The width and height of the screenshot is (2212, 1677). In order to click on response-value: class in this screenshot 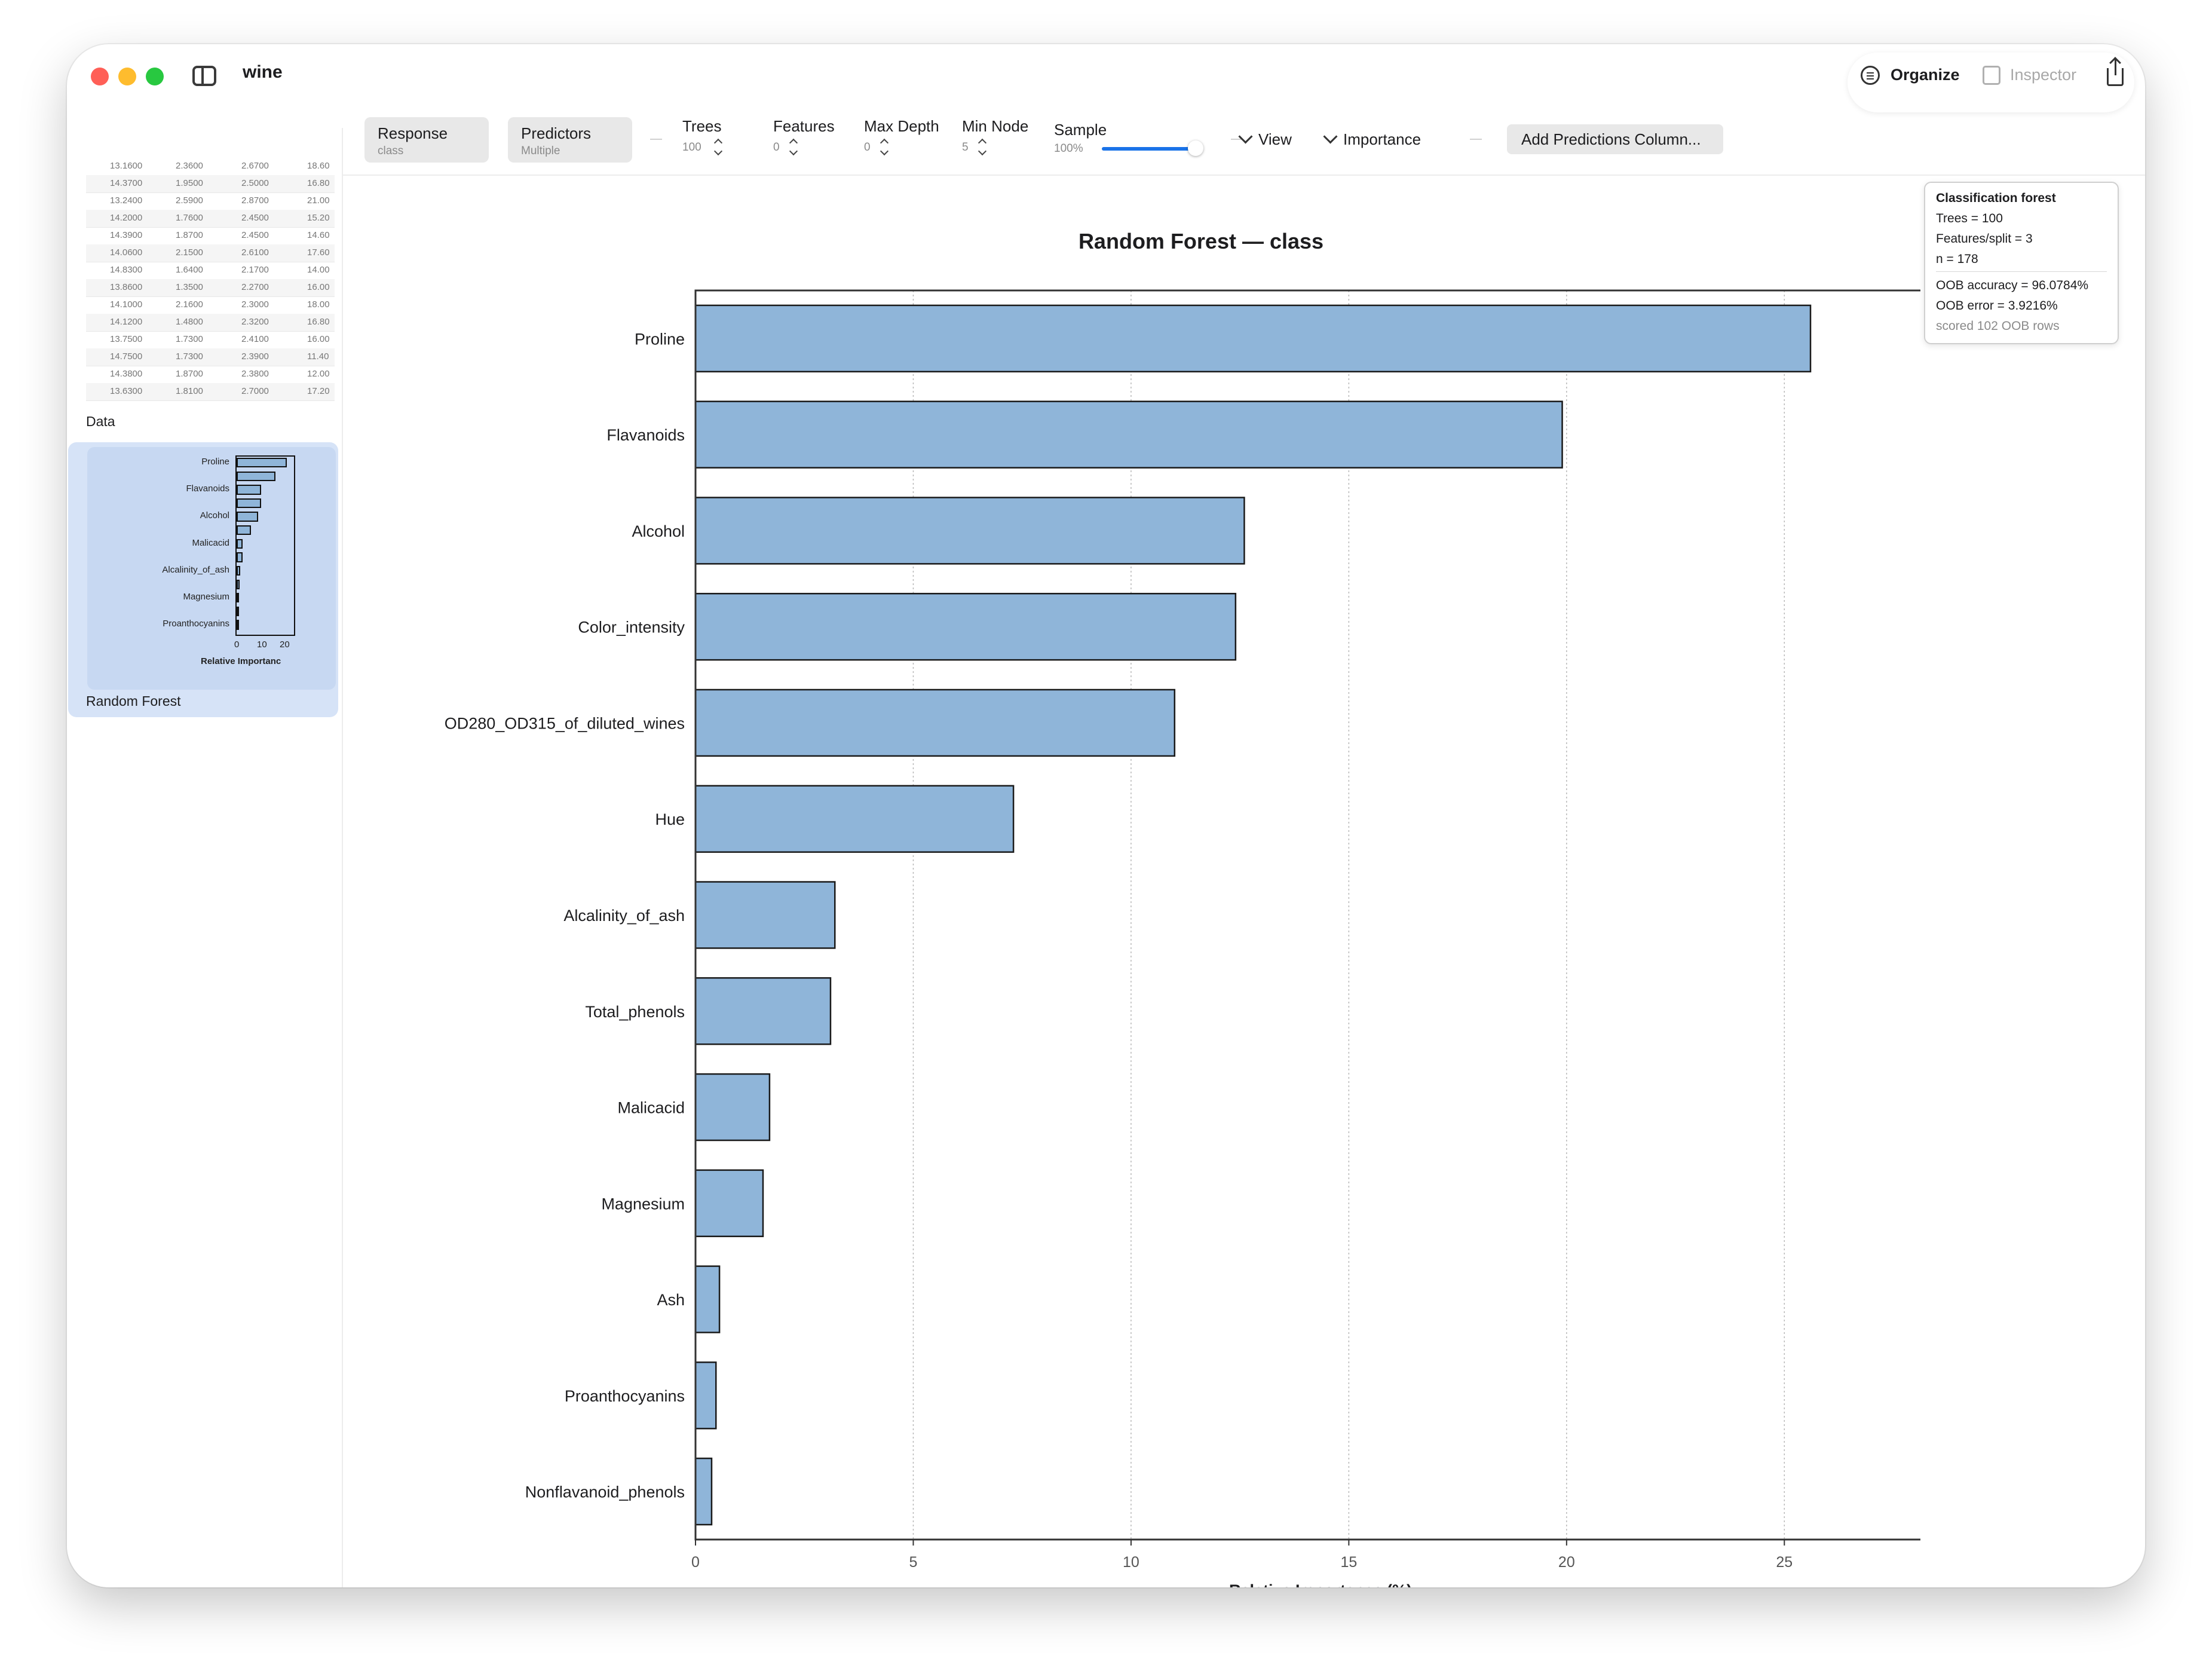, I will do `click(391, 151)`.